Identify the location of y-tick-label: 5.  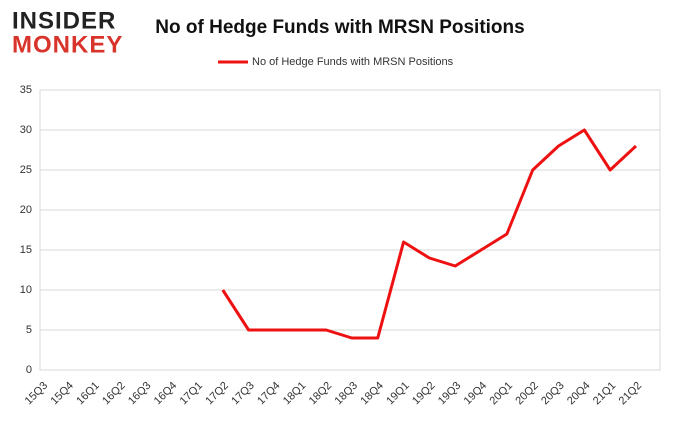
(29, 330).